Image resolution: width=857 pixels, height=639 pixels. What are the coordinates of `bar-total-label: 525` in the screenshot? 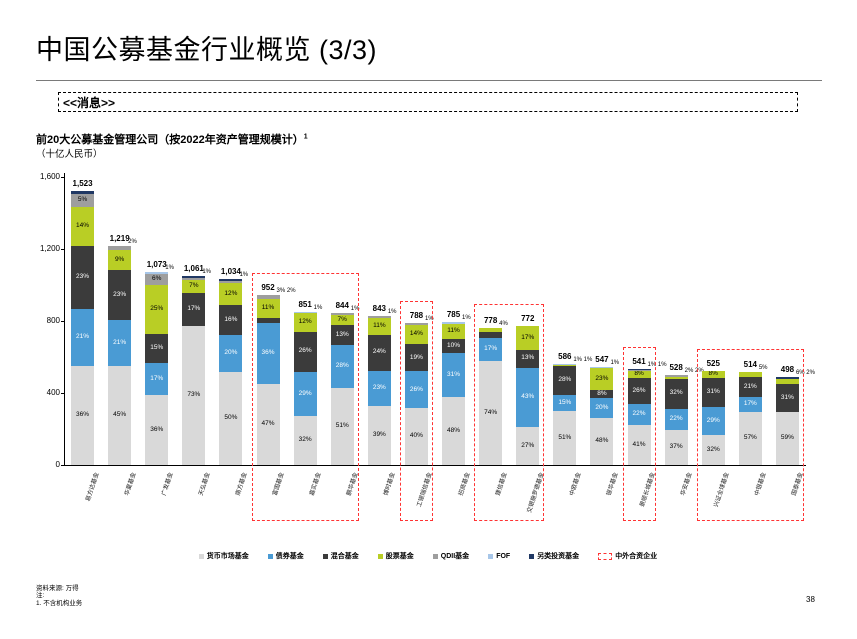 It's located at (713, 363).